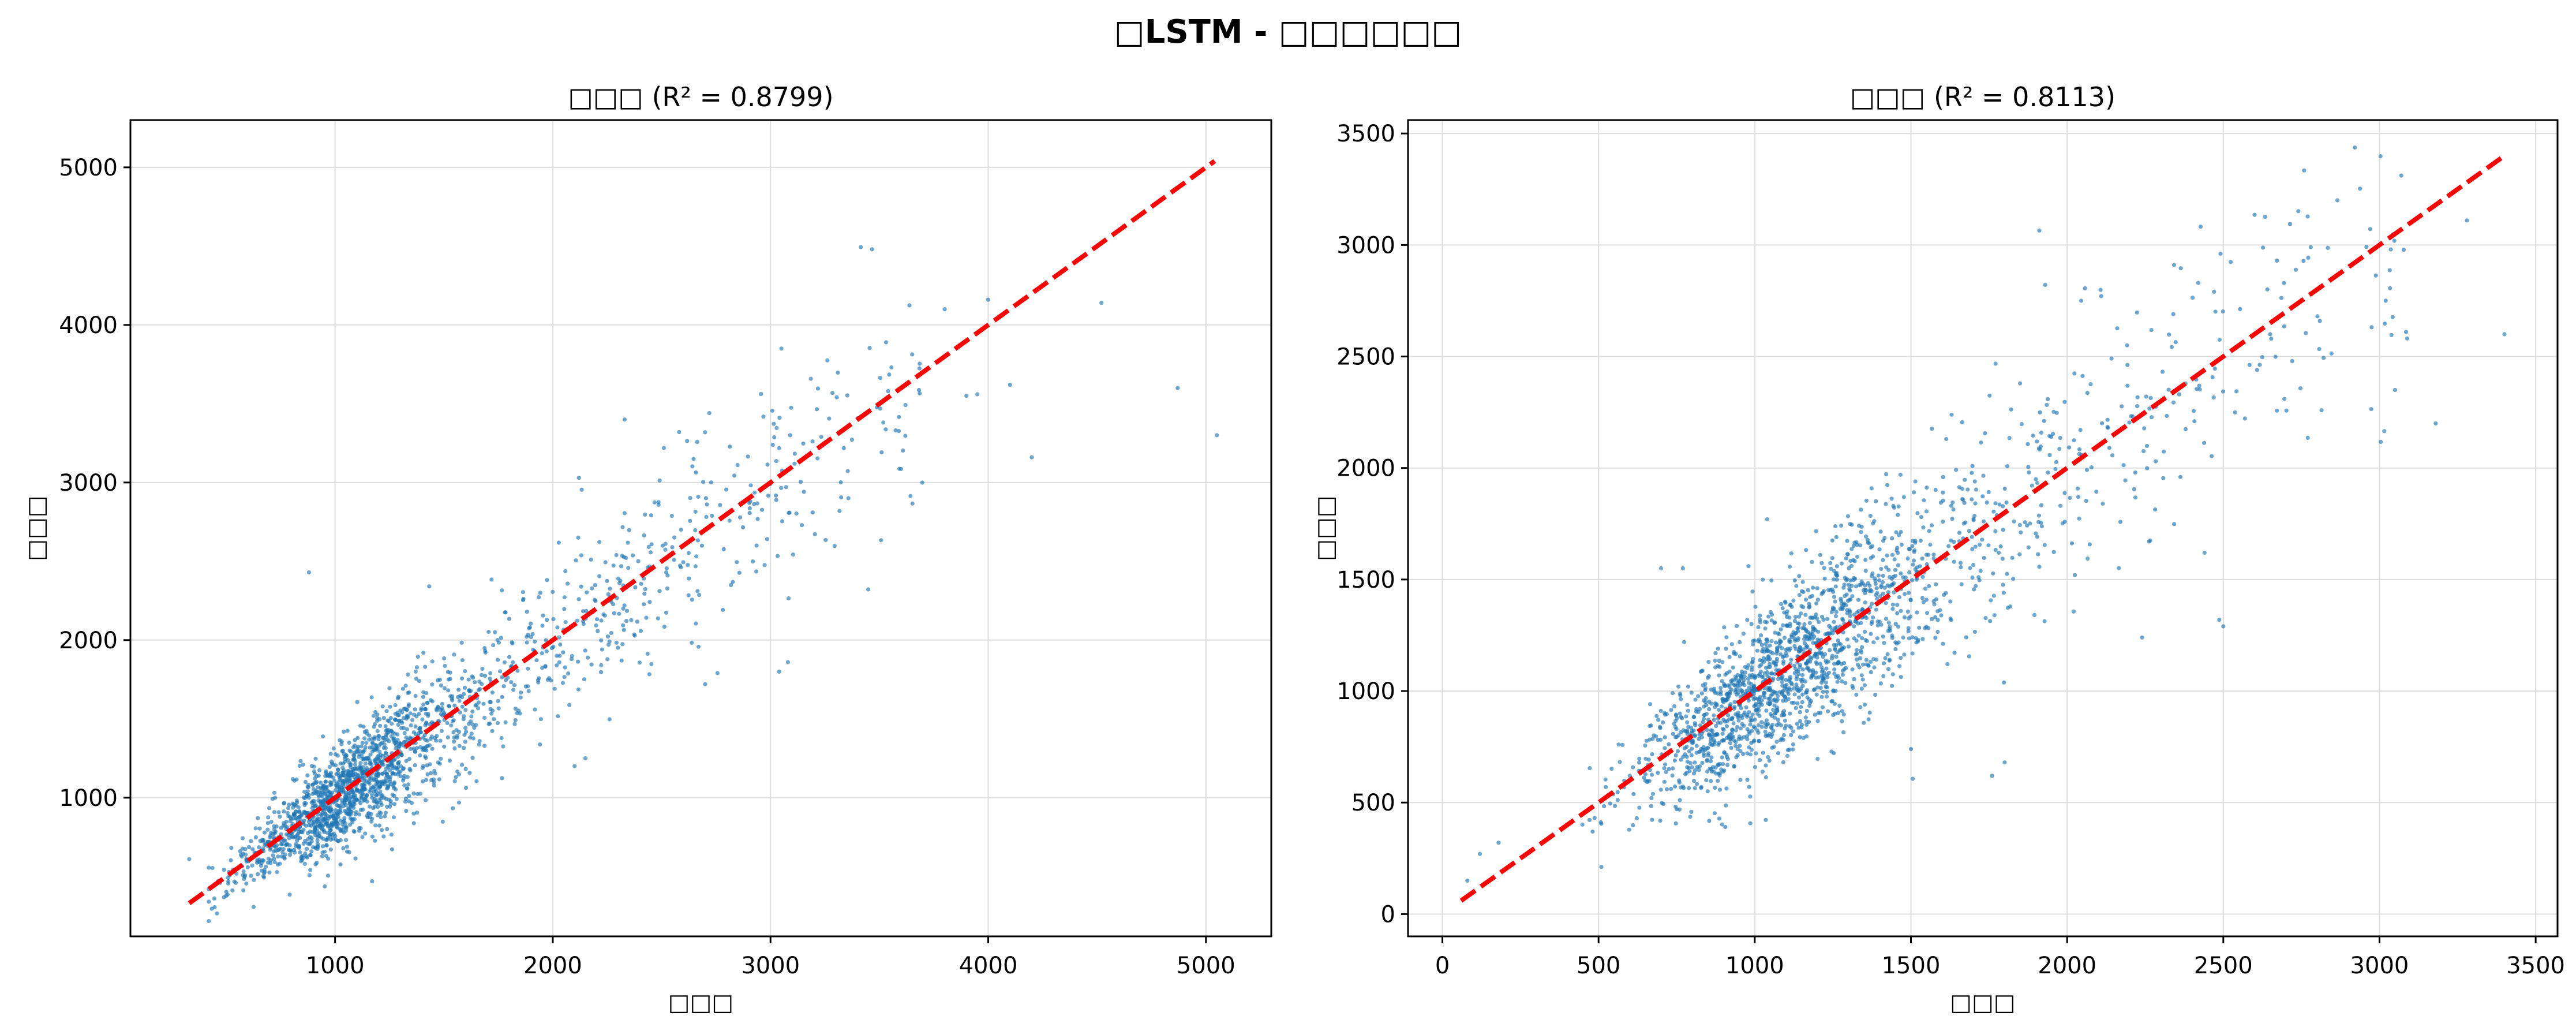 This screenshot has height=1027, width=2576. What do you see at coordinates (988, 966) in the screenshot?
I see `x-tick-label: 4000` at bounding box center [988, 966].